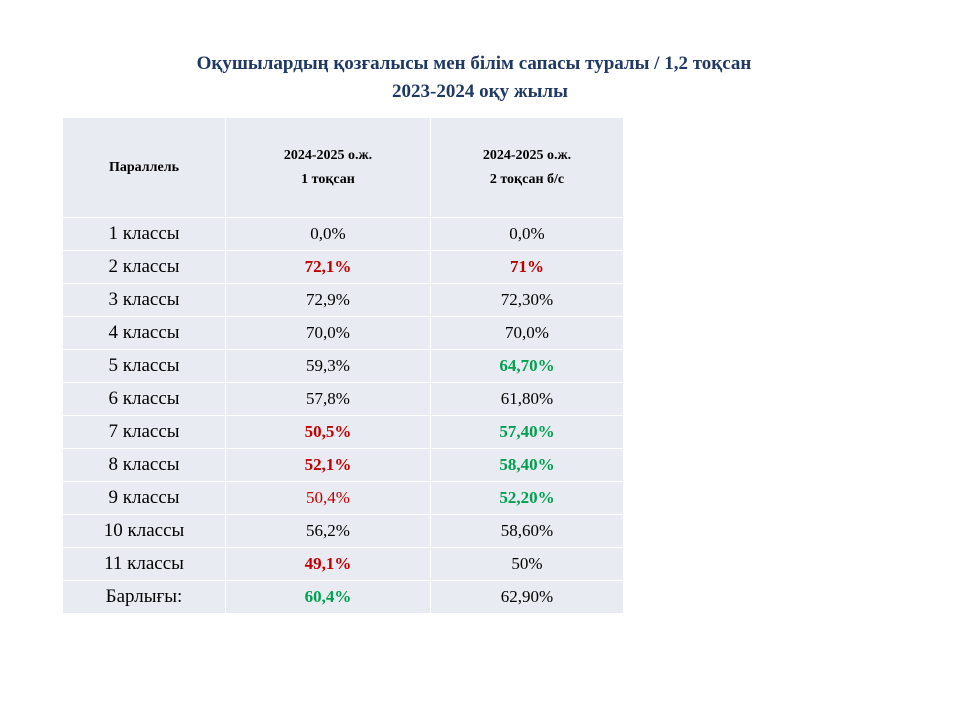  Describe the element at coordinates (144, 531) in the screenshot. I see `row-label: 10 классы` at that location.